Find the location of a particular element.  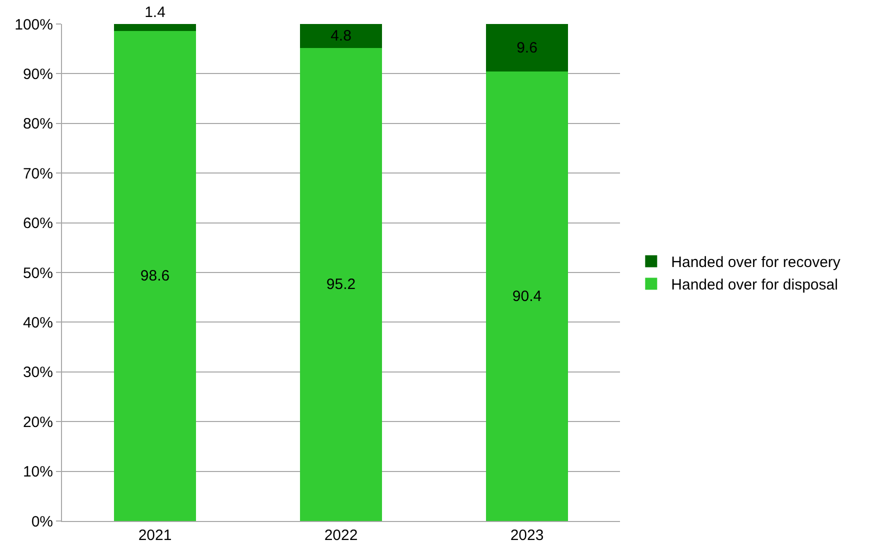

y-tick-label: 30% is located at coordinates (37, 373).